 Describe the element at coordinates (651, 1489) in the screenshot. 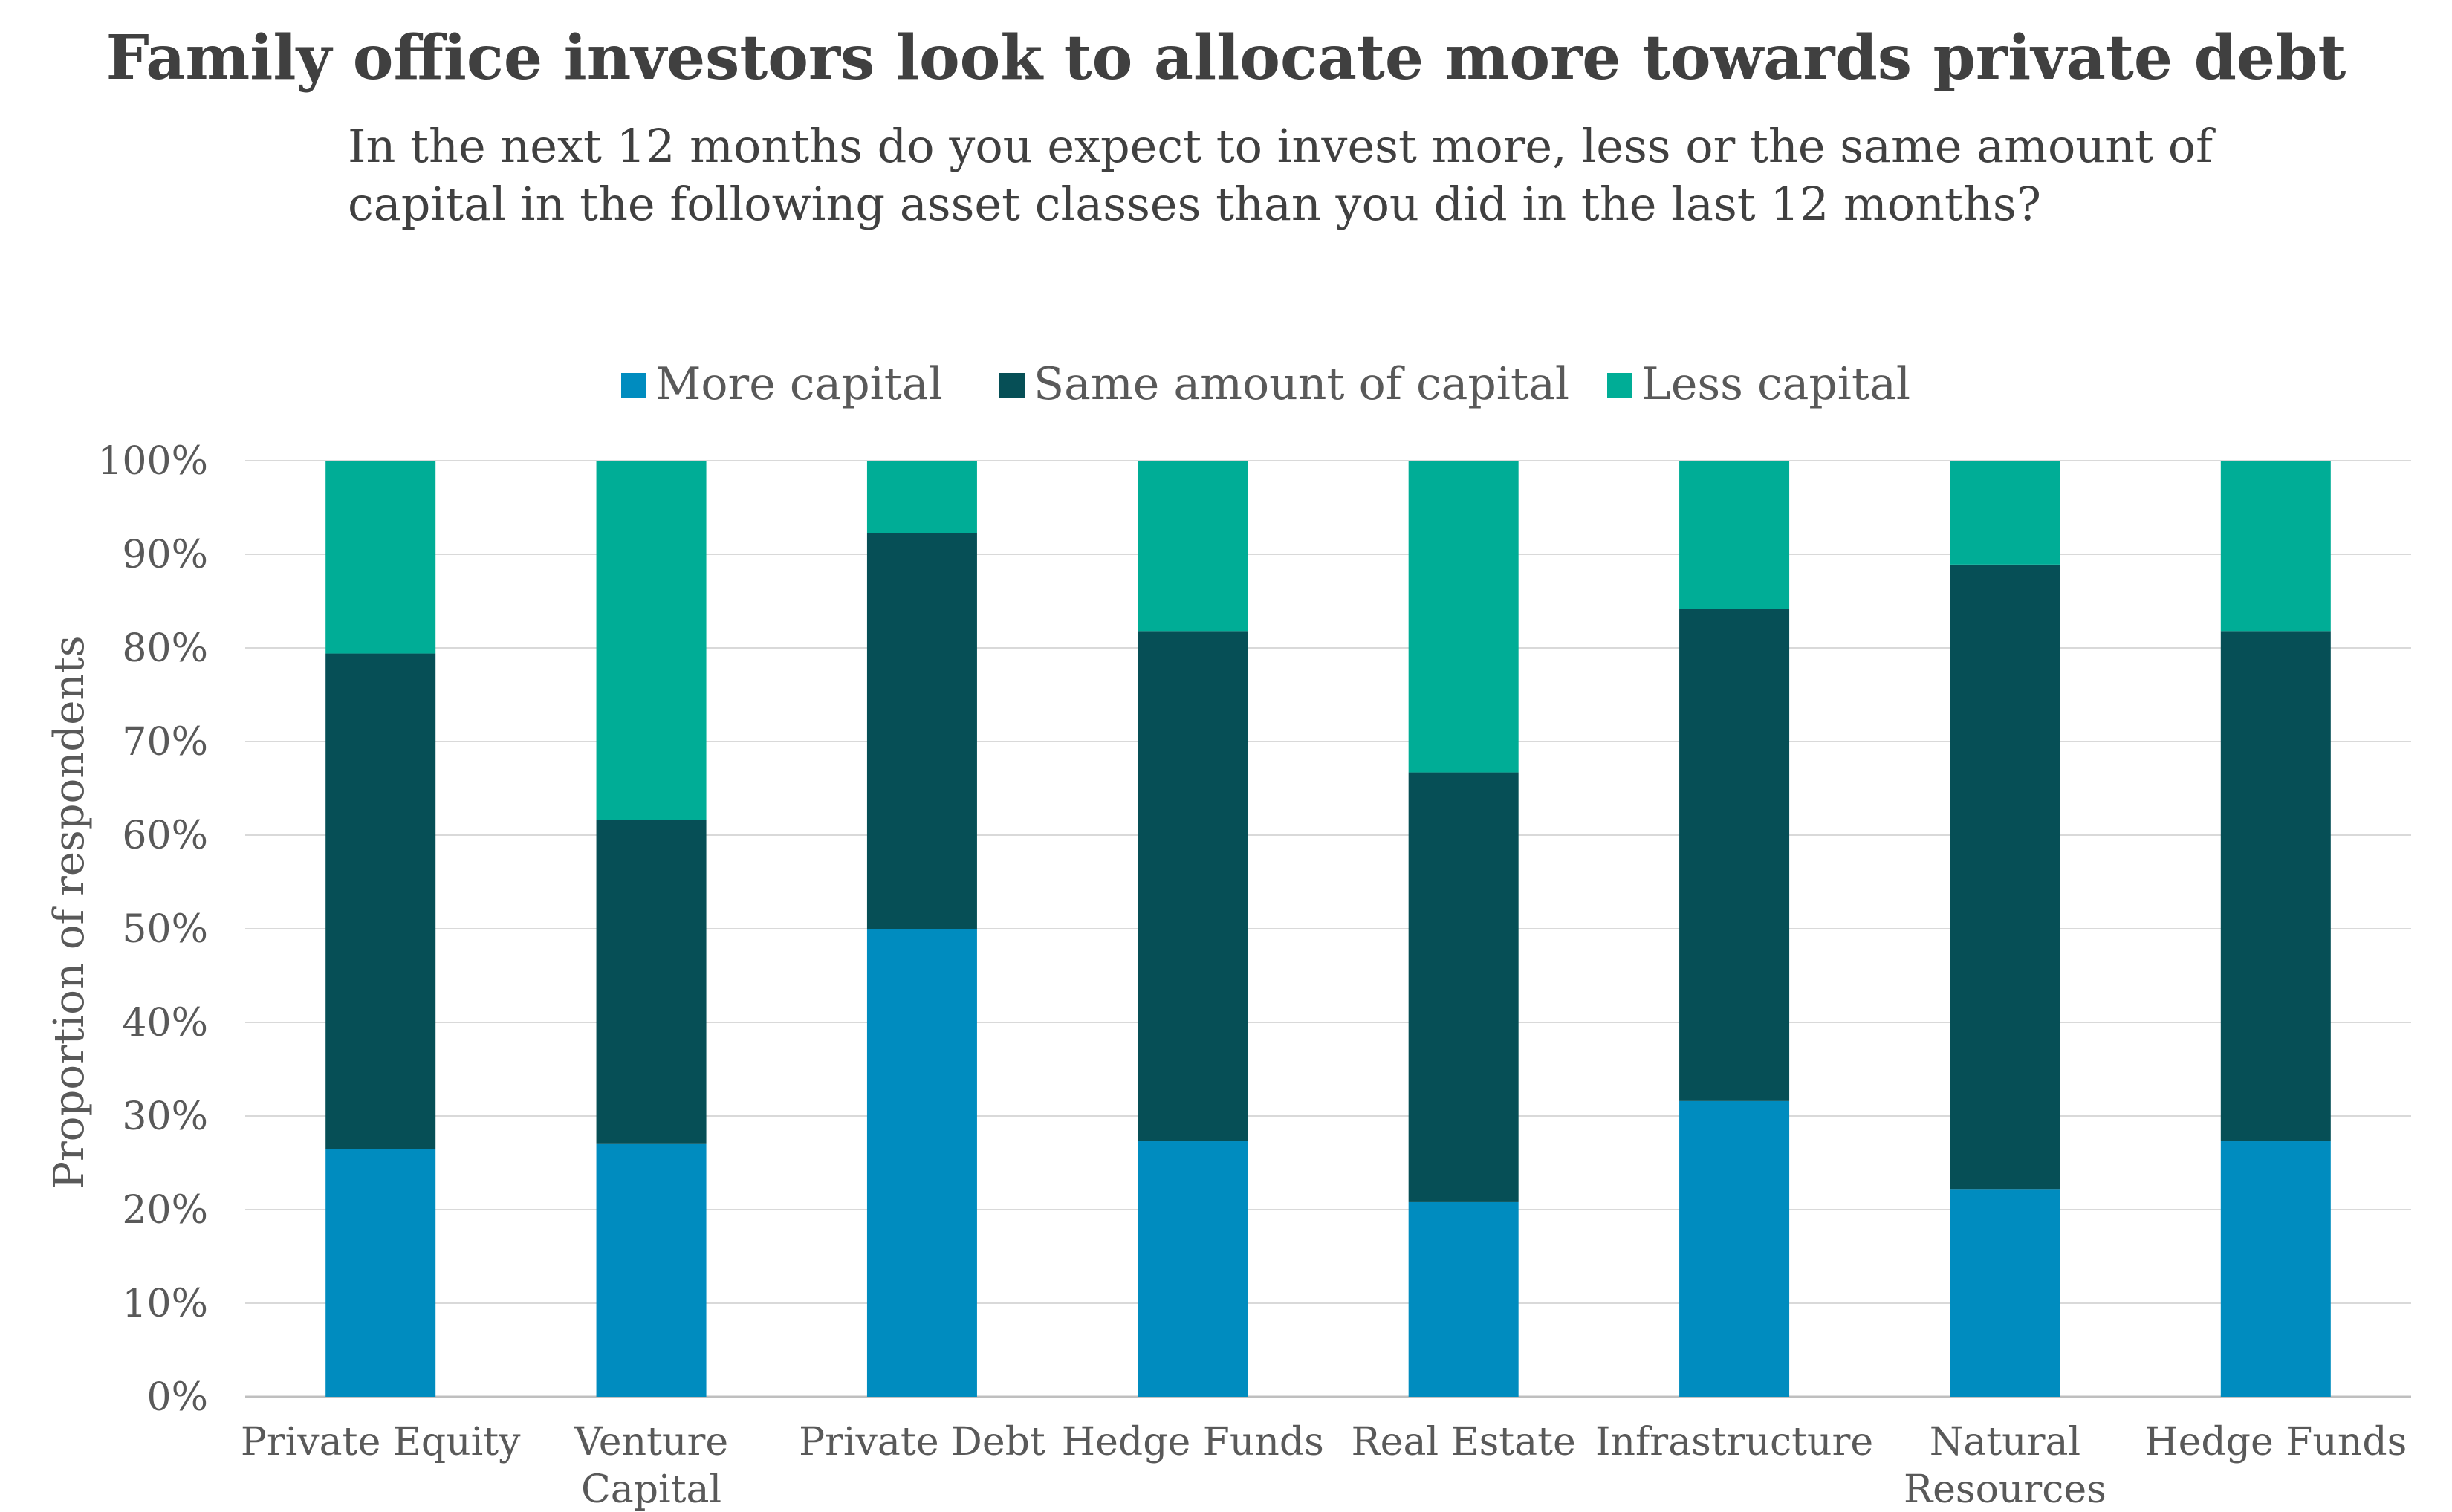

I see `x-tick-label: Capital` at that location.